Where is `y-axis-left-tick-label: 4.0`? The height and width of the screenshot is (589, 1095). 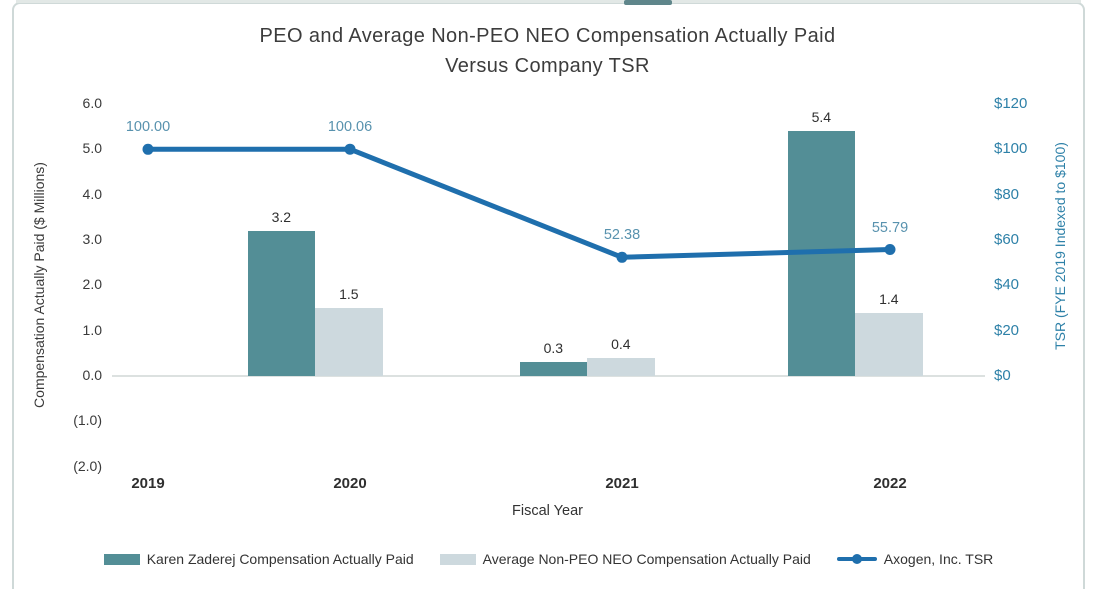
y-axis-left-tick-label: 4.0 is located at coordinates (92, 193).